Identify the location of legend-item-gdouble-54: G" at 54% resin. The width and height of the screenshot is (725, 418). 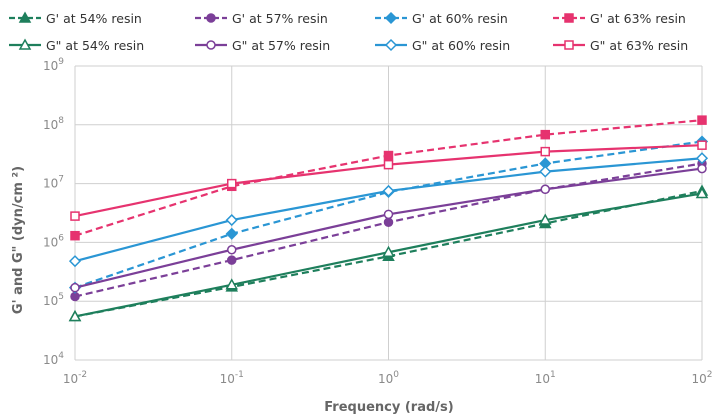
(76, 45).